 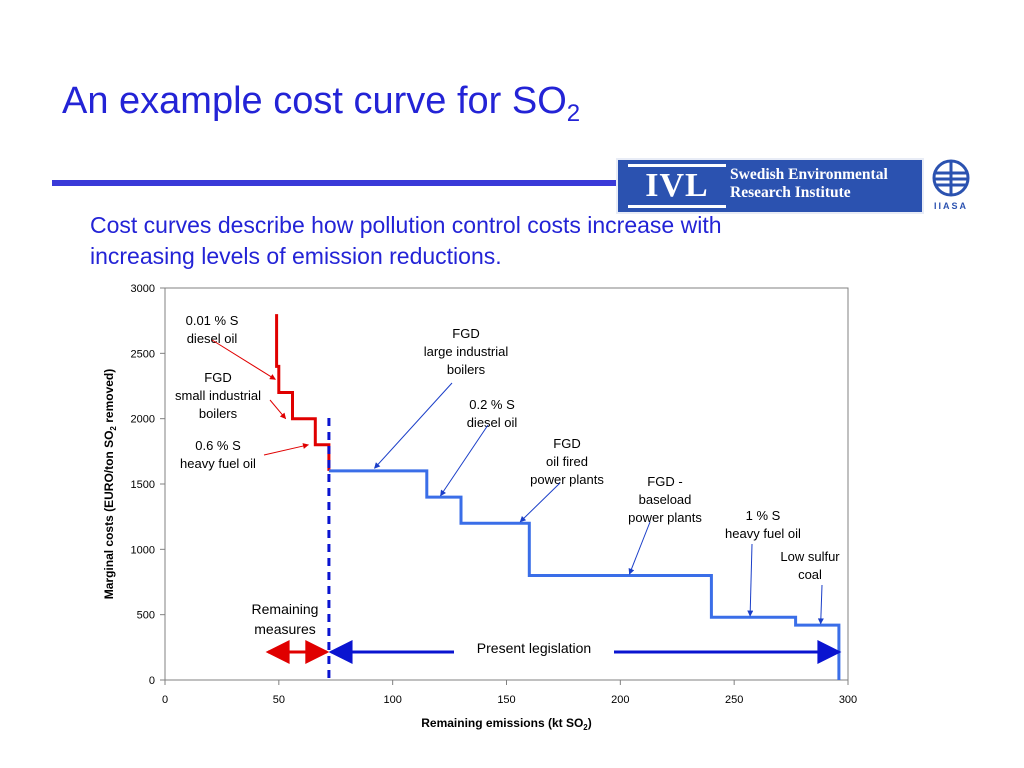 I want to click on y-tick-label: 1000, so click(x=143, y=550).